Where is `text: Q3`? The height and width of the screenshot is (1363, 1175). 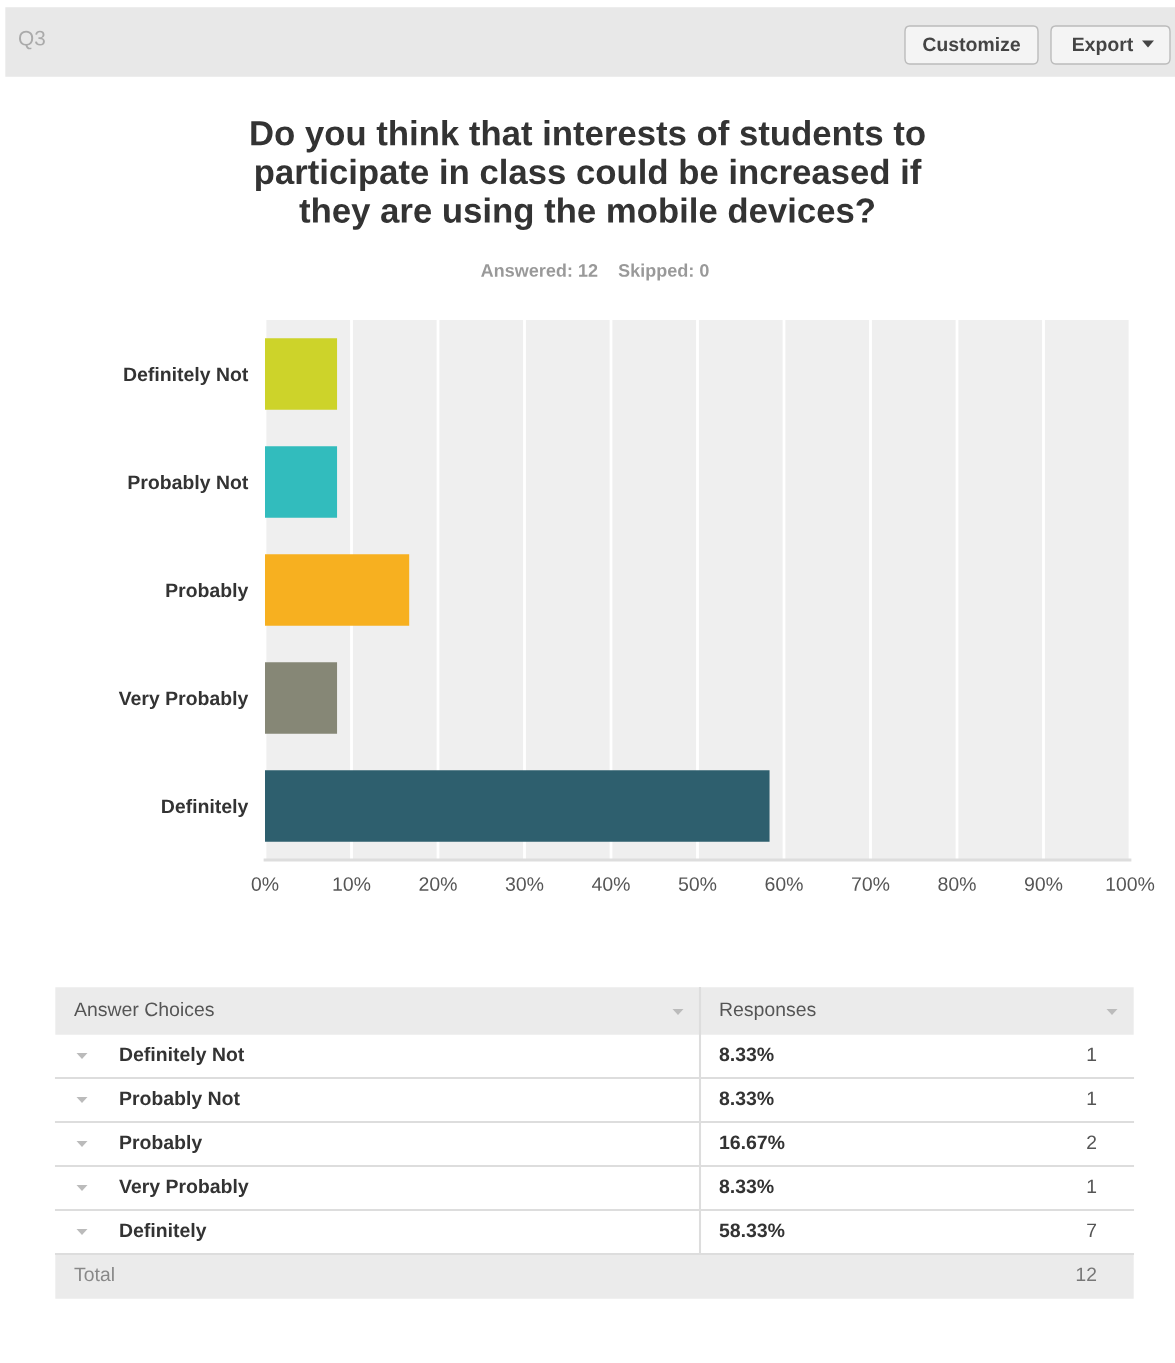
text: Q3 is located at coordinates (31, 40).